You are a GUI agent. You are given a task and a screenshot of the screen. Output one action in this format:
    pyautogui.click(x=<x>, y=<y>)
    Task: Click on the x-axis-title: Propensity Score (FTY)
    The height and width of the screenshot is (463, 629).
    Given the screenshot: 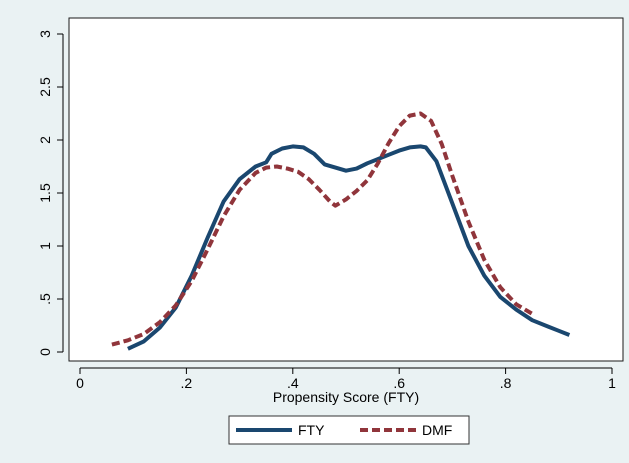 What is the action you would take?
    pyautogui.click(x=346, y=397)
    